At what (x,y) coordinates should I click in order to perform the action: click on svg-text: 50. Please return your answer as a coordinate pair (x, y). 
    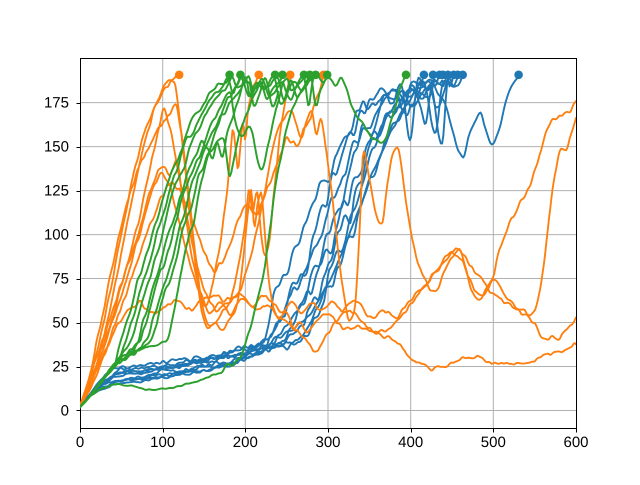
    Looking at the image, I should click on (60, 323).